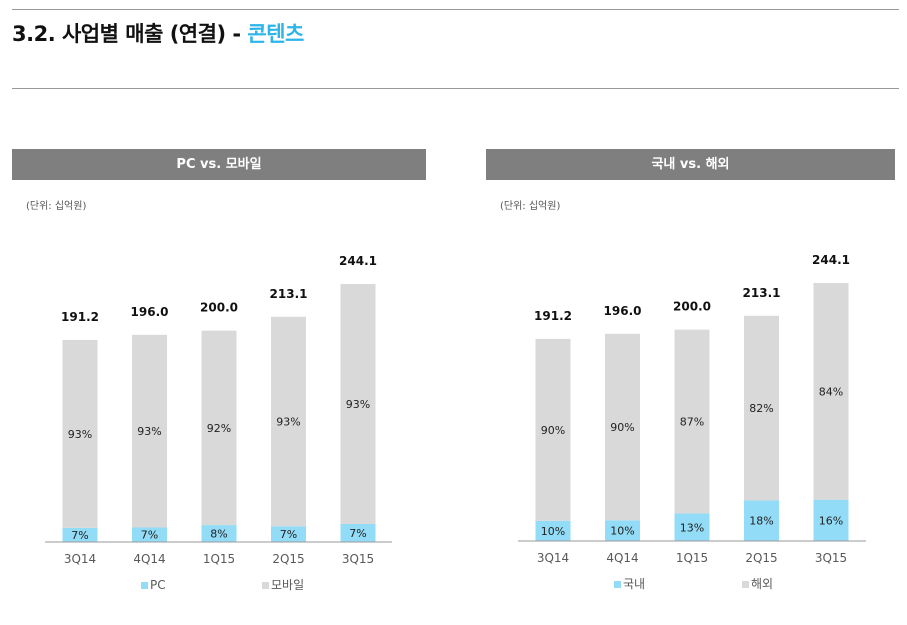 The width and height of the screenshot is (907, 625). What do you see at coordinates (634, 584) in the screenshot?
I see `legend-label: 국내` at bounding box center [634, 584].